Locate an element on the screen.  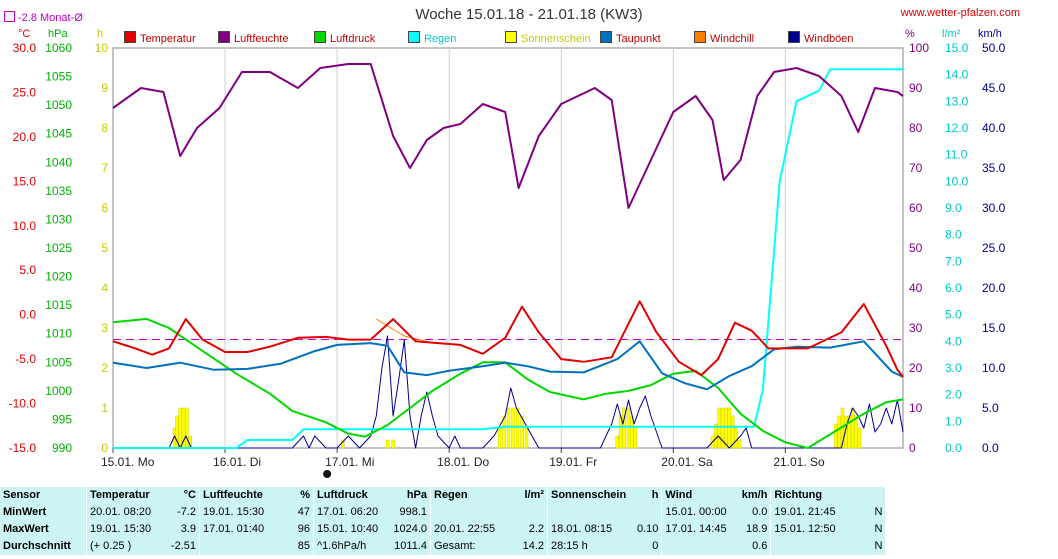
stats-header-rain: Regen is located at coordinates (474, 495).